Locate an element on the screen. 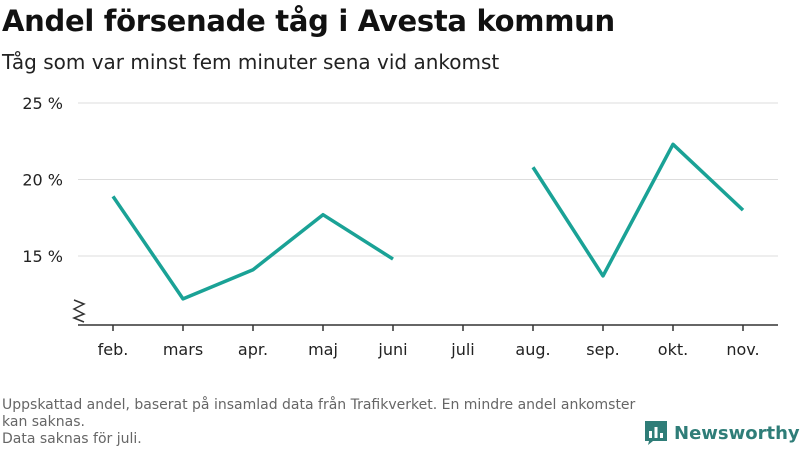 The height and width of the screenshot is (450, 800). chart-title: Andel försenade tåg i Avesta kommun is located at coordinates (308, 21).